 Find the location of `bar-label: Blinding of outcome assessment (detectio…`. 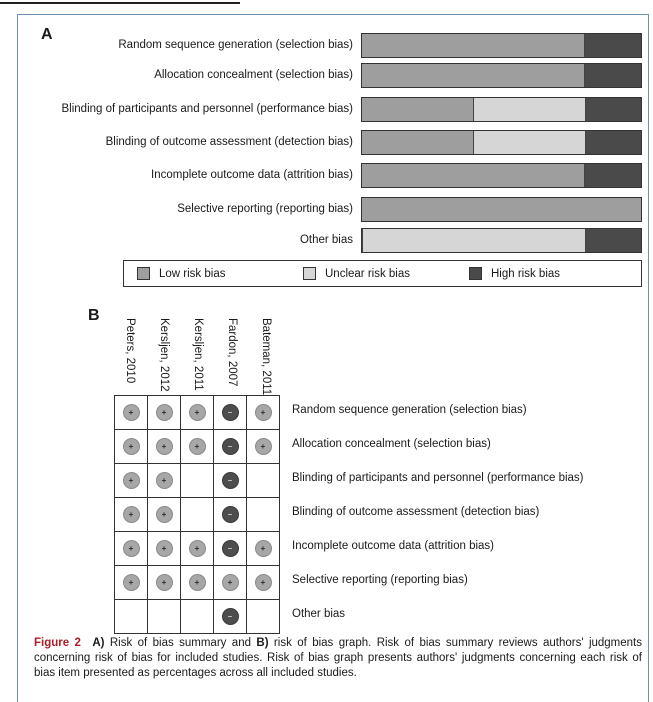

bar-label: Blinding of outcome assessment (detectio… is located at coordinates (229, 142).